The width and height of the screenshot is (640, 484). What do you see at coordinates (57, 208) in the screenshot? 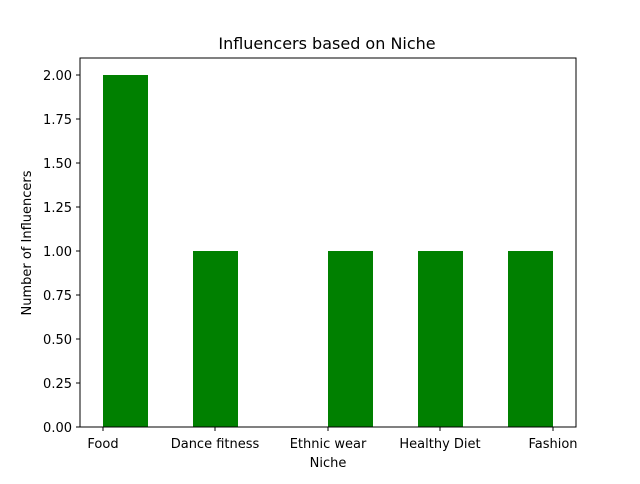
I see `y-tick-label: 1.25` at bounding box center [57, 208].